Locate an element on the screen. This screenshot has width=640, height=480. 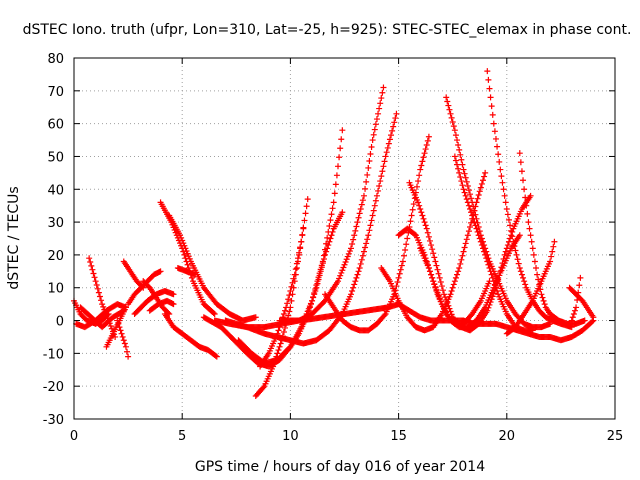
y-tick-label: -10 is located at coordinates (53, 354).